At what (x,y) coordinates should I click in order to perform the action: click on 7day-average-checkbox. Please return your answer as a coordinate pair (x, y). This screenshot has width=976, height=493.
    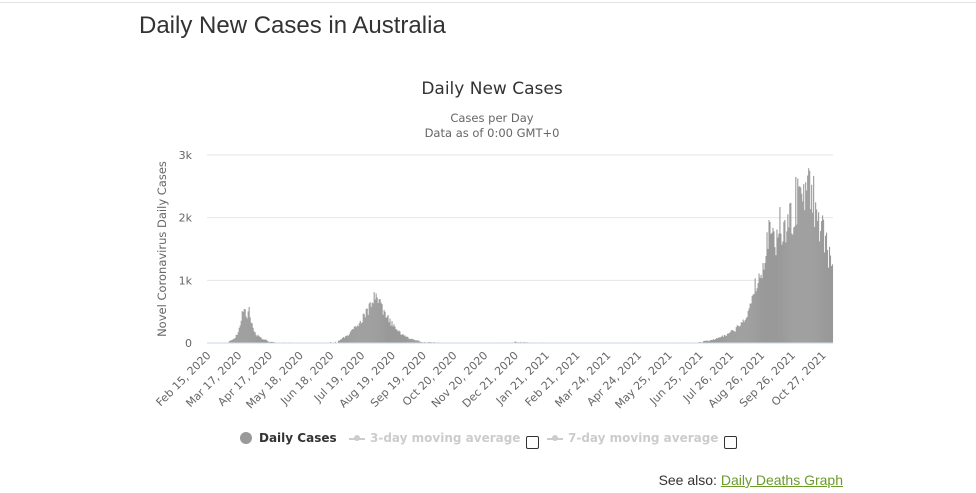
    Looking at the image, I should click on (730, 442).